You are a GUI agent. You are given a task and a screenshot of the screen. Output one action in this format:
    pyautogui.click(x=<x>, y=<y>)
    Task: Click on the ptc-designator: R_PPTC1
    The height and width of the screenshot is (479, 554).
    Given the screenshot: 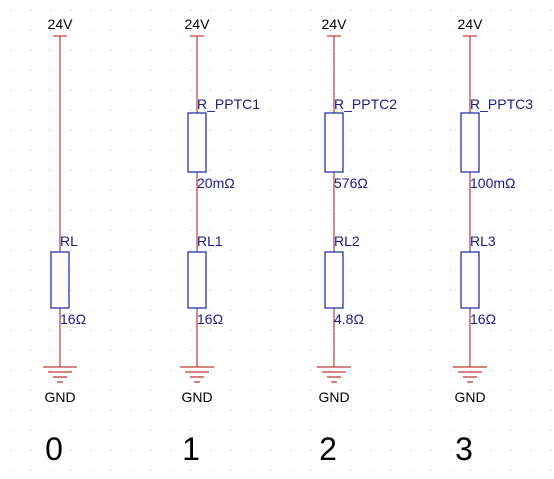 What is the action you would take?
    pyautogui.click(x=228, y=104)
    